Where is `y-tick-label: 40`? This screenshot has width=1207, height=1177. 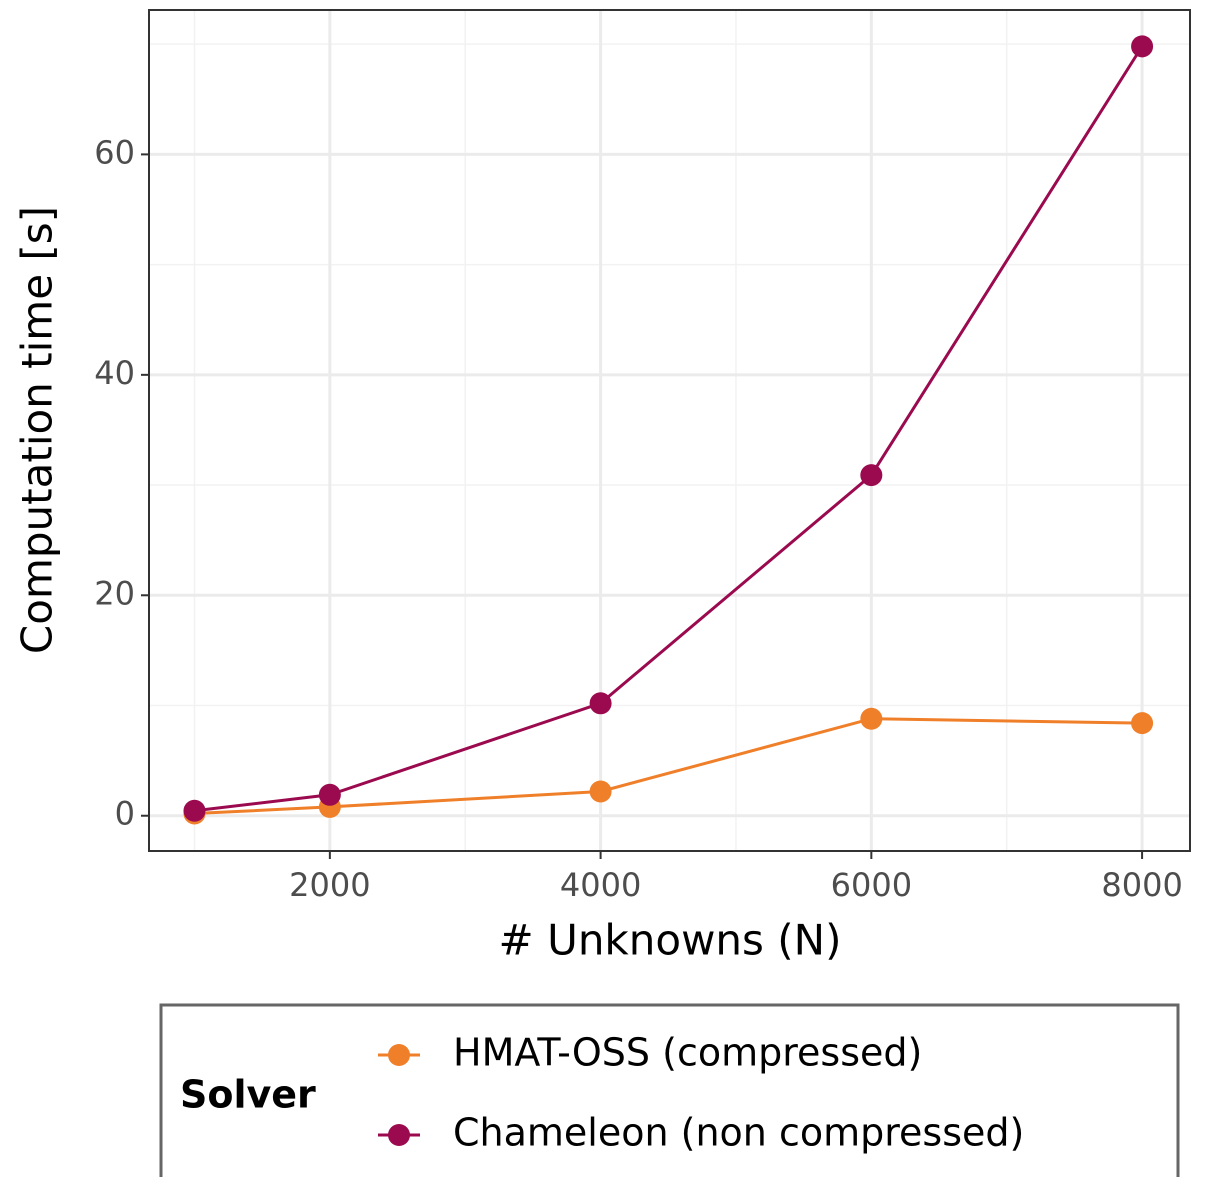 y-tick-label: 40 is located at coordinates (114, 373).